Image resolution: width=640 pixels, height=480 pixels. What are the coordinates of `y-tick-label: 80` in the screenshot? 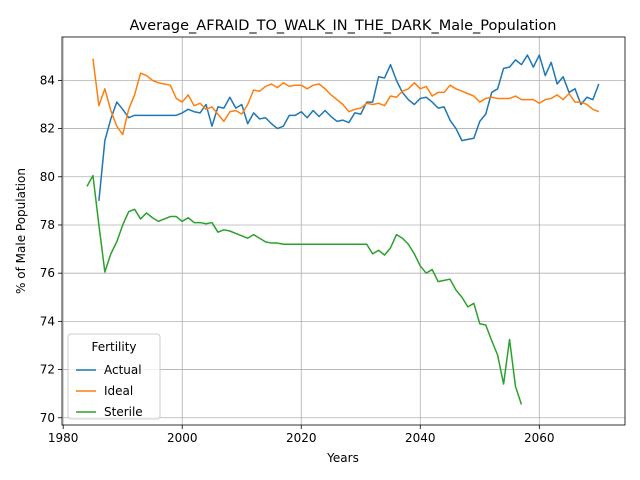 It's located at (47, 177).